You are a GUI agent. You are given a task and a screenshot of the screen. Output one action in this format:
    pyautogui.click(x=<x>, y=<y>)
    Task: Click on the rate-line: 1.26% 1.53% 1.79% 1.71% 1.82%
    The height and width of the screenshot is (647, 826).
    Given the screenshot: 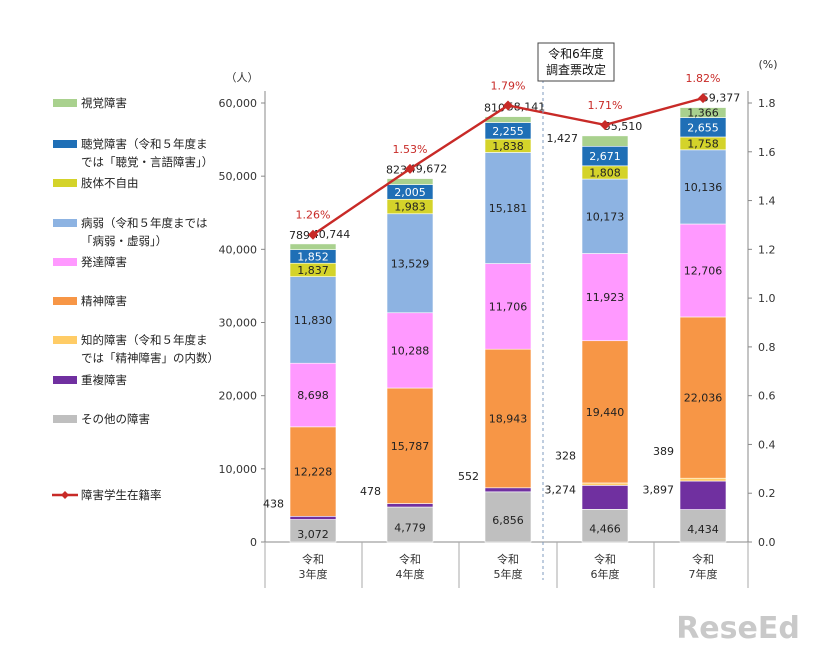 What is the action you would take?
    pyautogui.click(x=508, y=156)
    